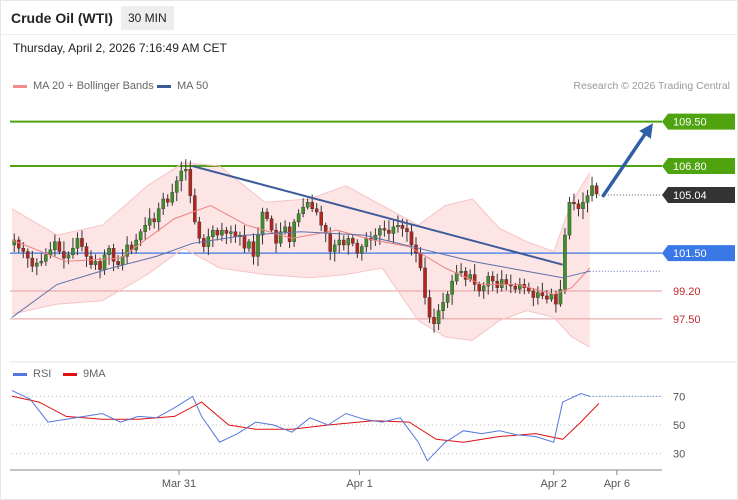 The image size is (738, 500). What do you see at coordinates (93, 86) in the screenshot?
I see `legend-ma20-label: MA 20 + Bollinger Bands` at bounding box center [93, 86].